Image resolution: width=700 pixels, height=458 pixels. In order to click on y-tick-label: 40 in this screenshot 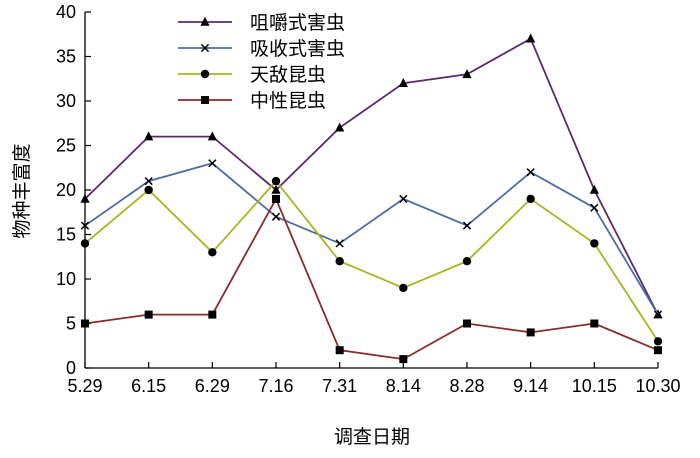, I will do `click(66, 12)`.